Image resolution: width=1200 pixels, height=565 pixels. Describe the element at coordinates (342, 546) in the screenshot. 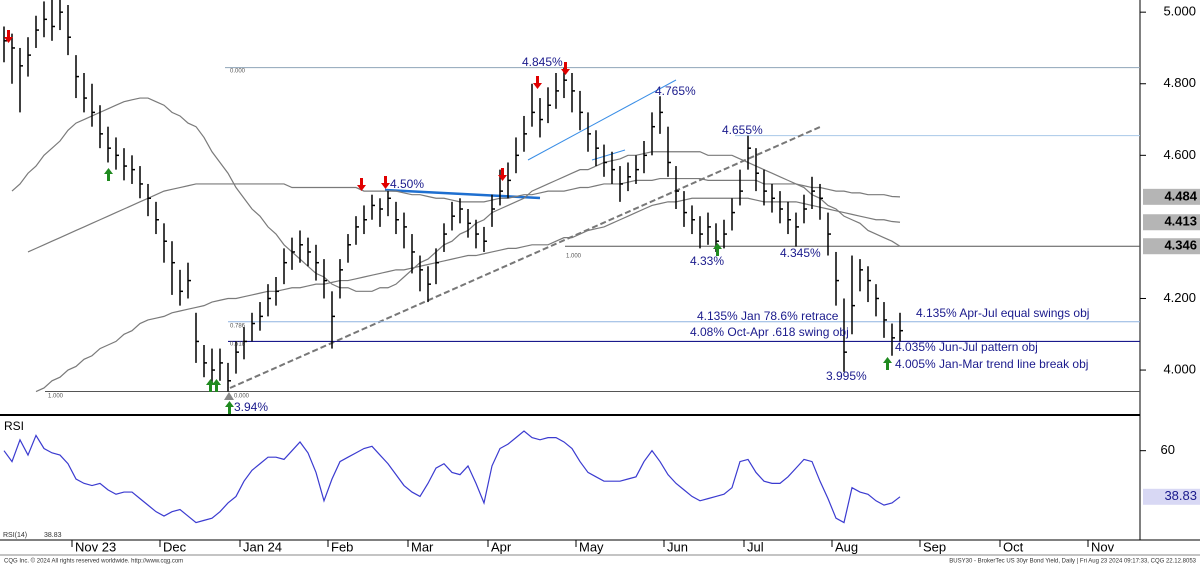

I see `x-tick-label: Feb` at that location.